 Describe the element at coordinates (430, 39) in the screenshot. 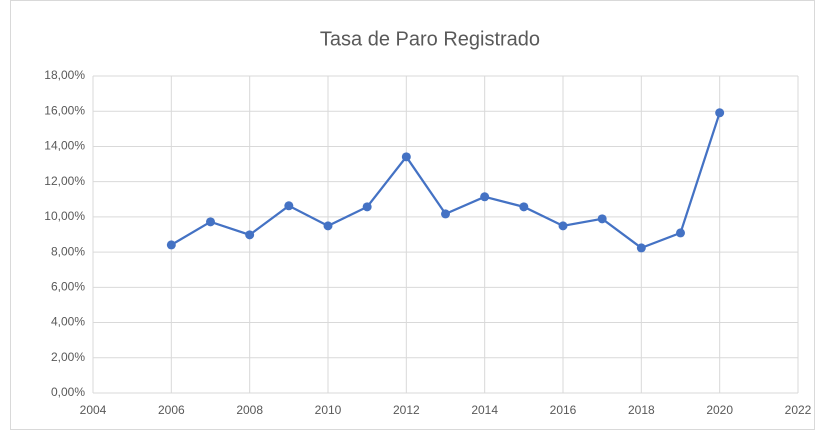

I see `chart-title: Tasa de Paro Registrado` at that location.